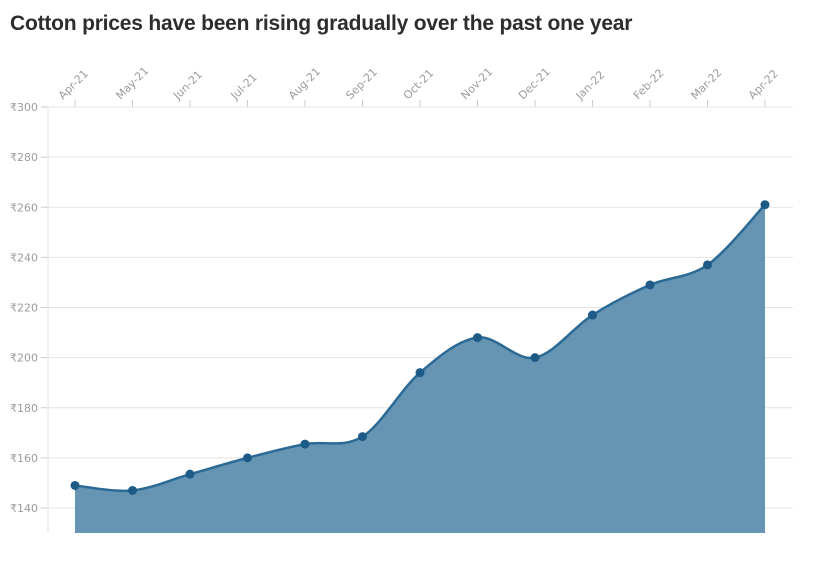 The height and width of the screenshot is (575, 824). I want to click on y-axis-tick-label: ₹180, so click(24, 408).